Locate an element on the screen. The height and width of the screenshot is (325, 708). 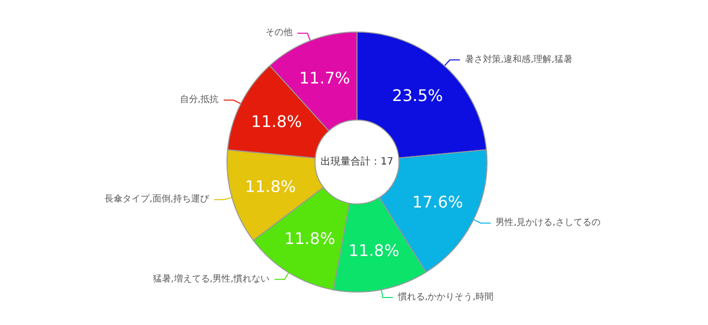
data-label: 11.7% is located at coordinates (324, 78).